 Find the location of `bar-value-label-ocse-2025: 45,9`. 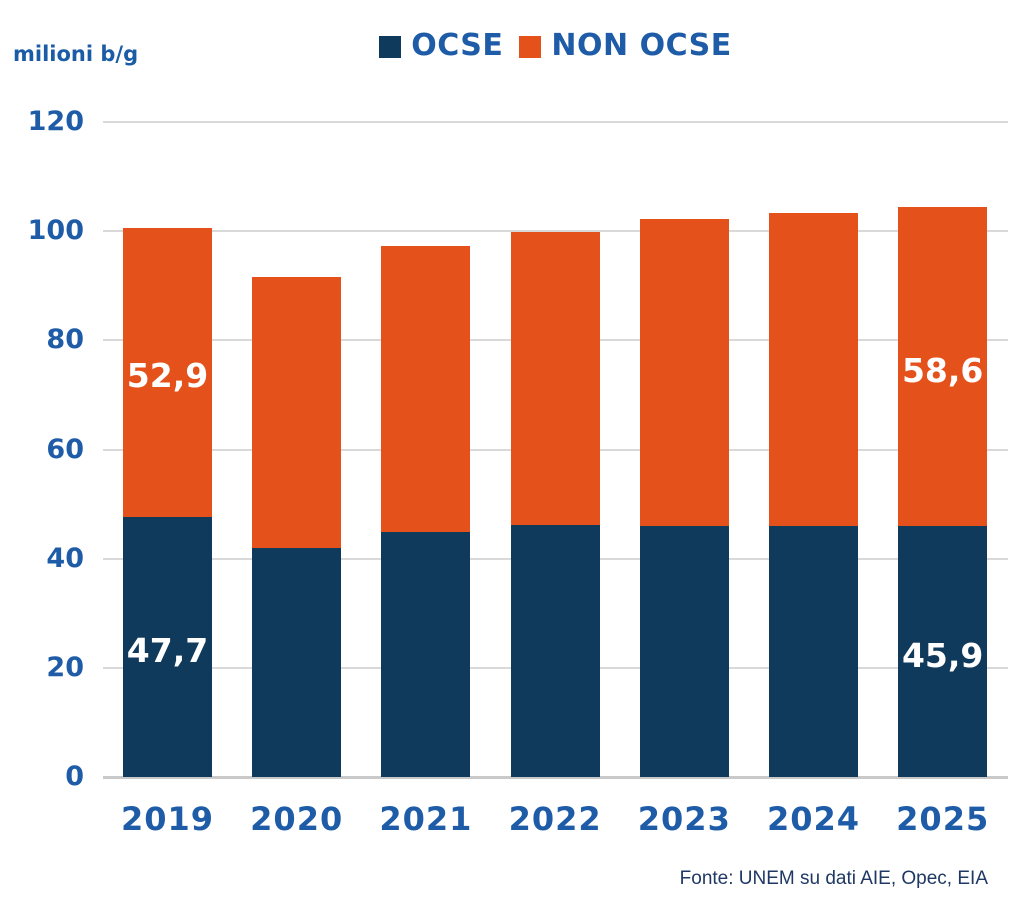

bar-value-label-ocse-2025: 45,9 is located at coordinates (942, 655).